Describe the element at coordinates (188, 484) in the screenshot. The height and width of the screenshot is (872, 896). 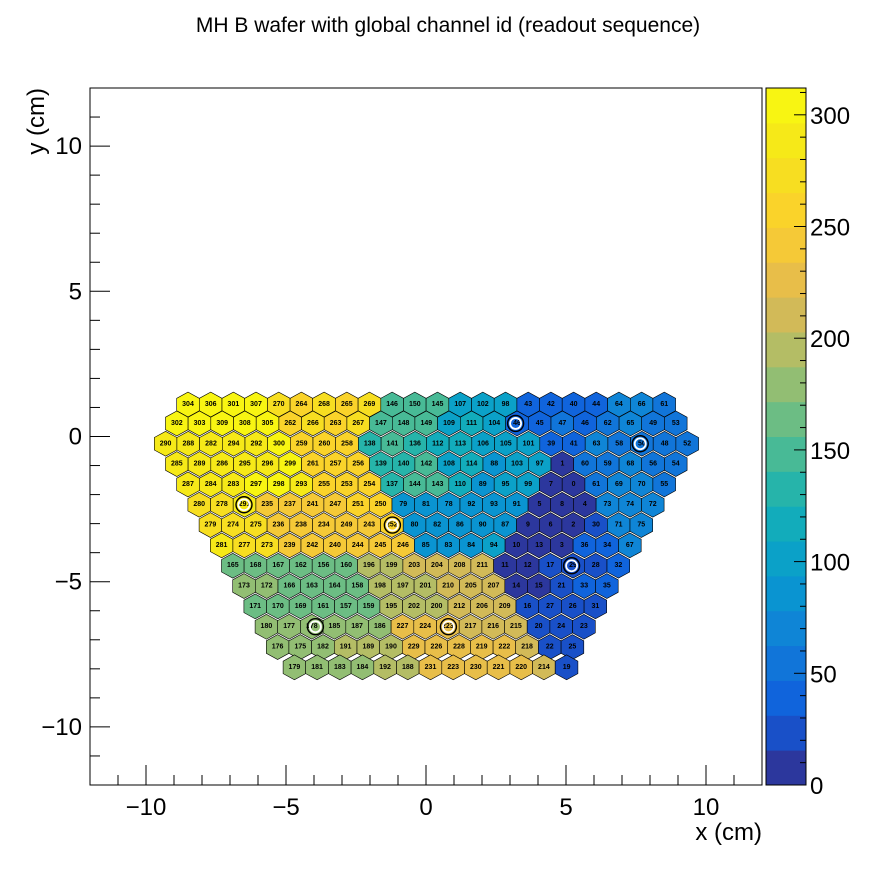
I see `cell-label: 287` at that location.